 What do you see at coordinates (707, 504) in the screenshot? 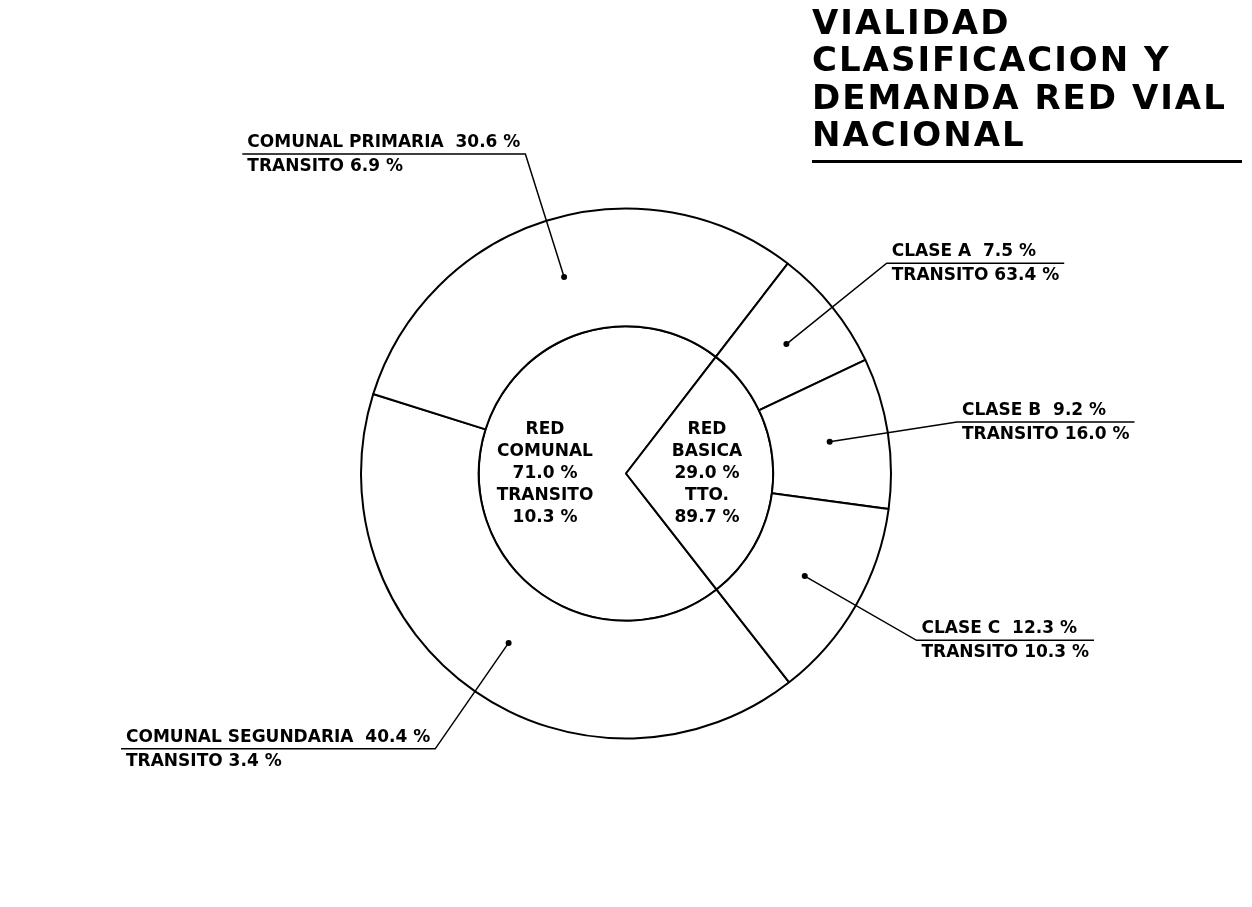
I see `text: TTO. 89.7 %` at bounding box center [707, 504].